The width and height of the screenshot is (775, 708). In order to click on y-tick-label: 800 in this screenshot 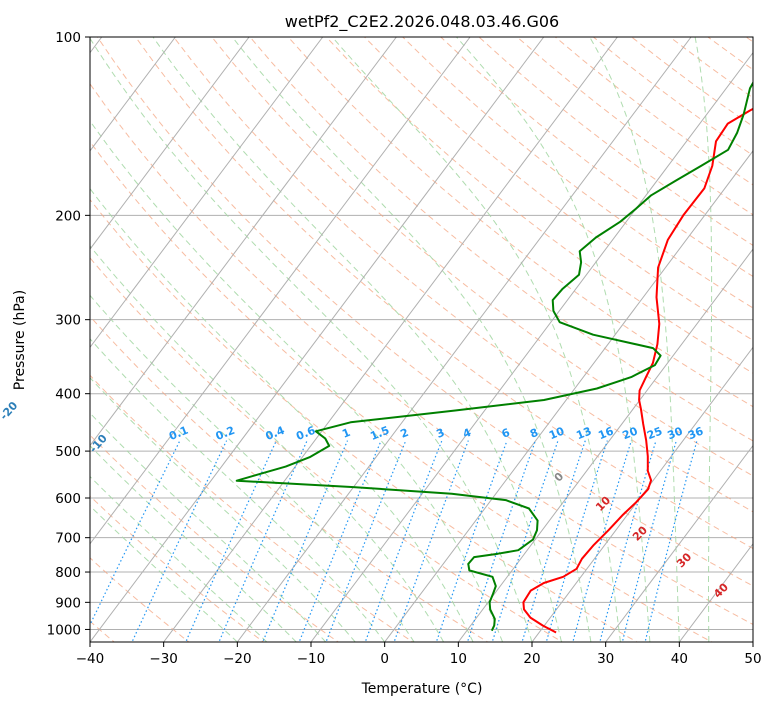, I will do `click(68, 573)`.